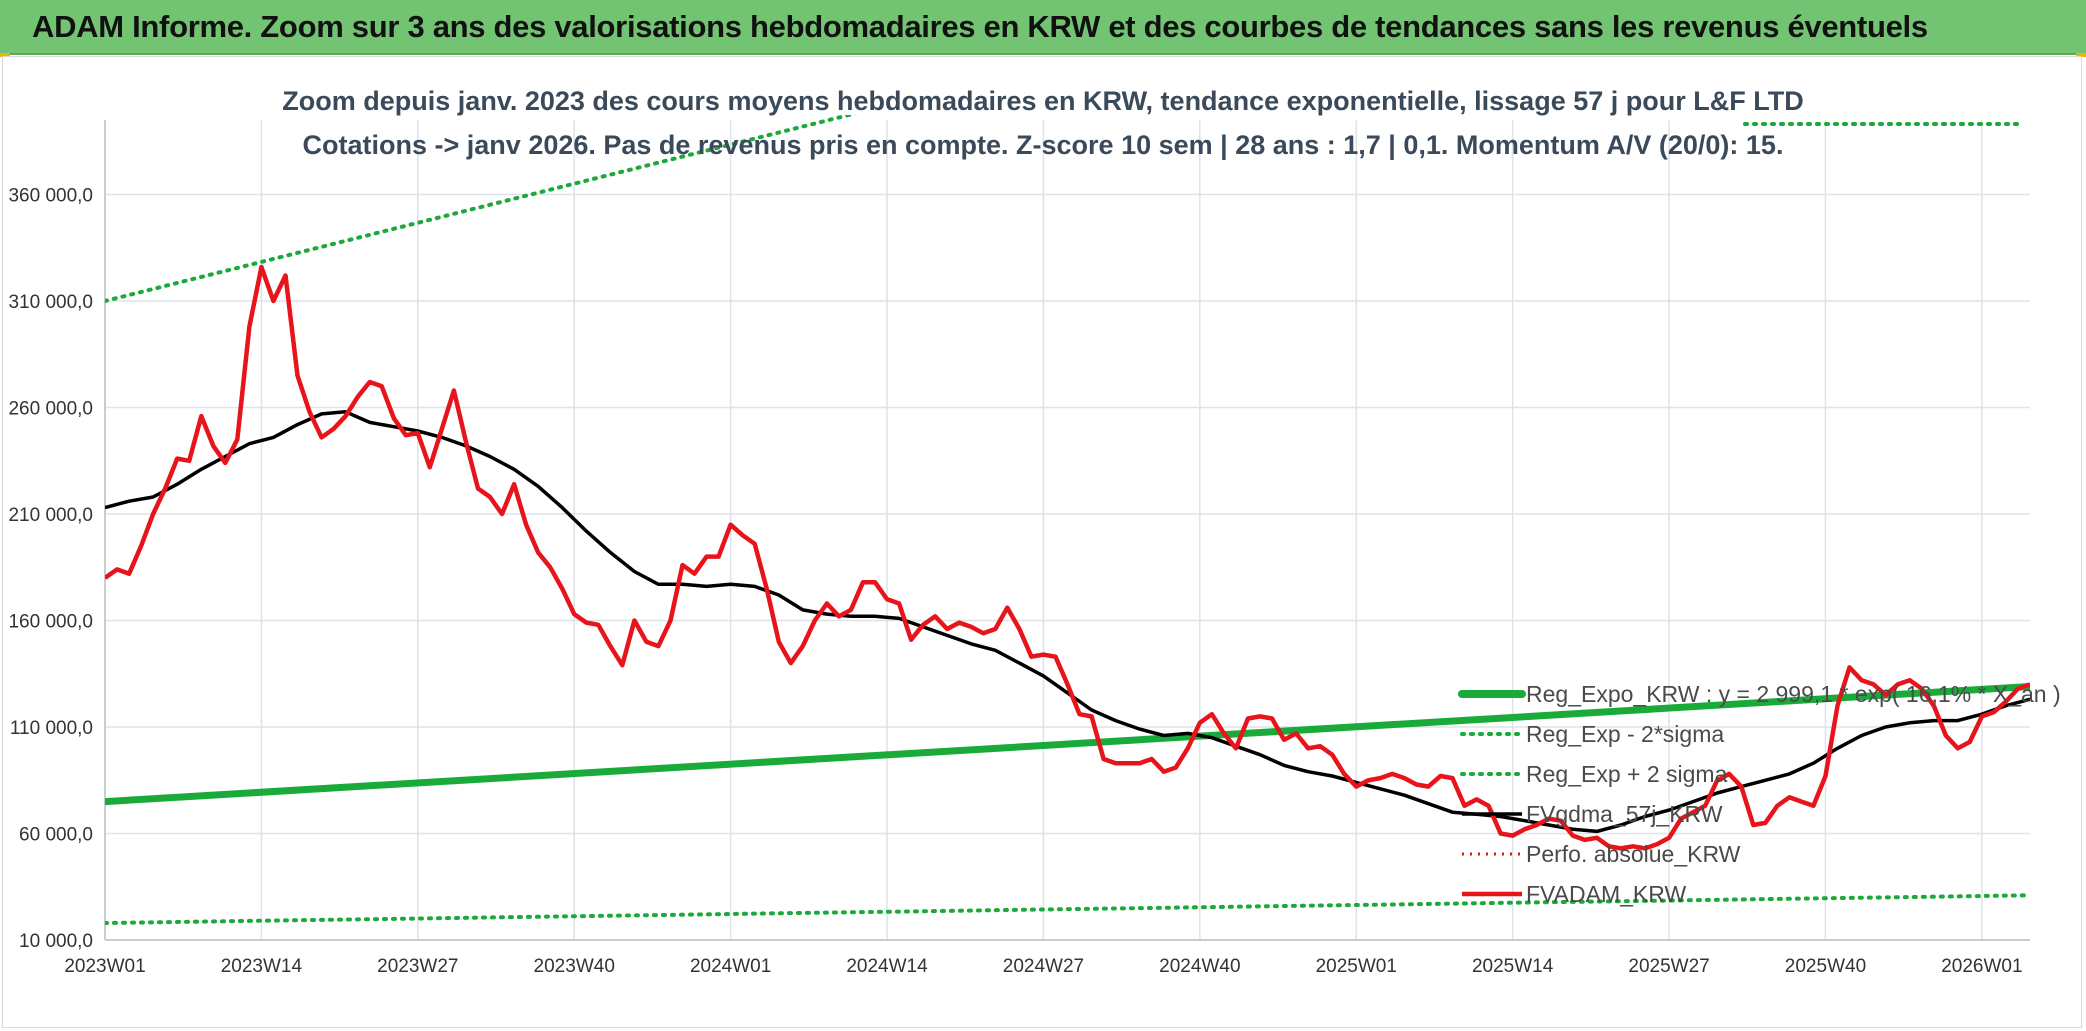 The image size is (2086, 1031). I want to click on y-tick-label: 160 000,0, so click(50, 622).